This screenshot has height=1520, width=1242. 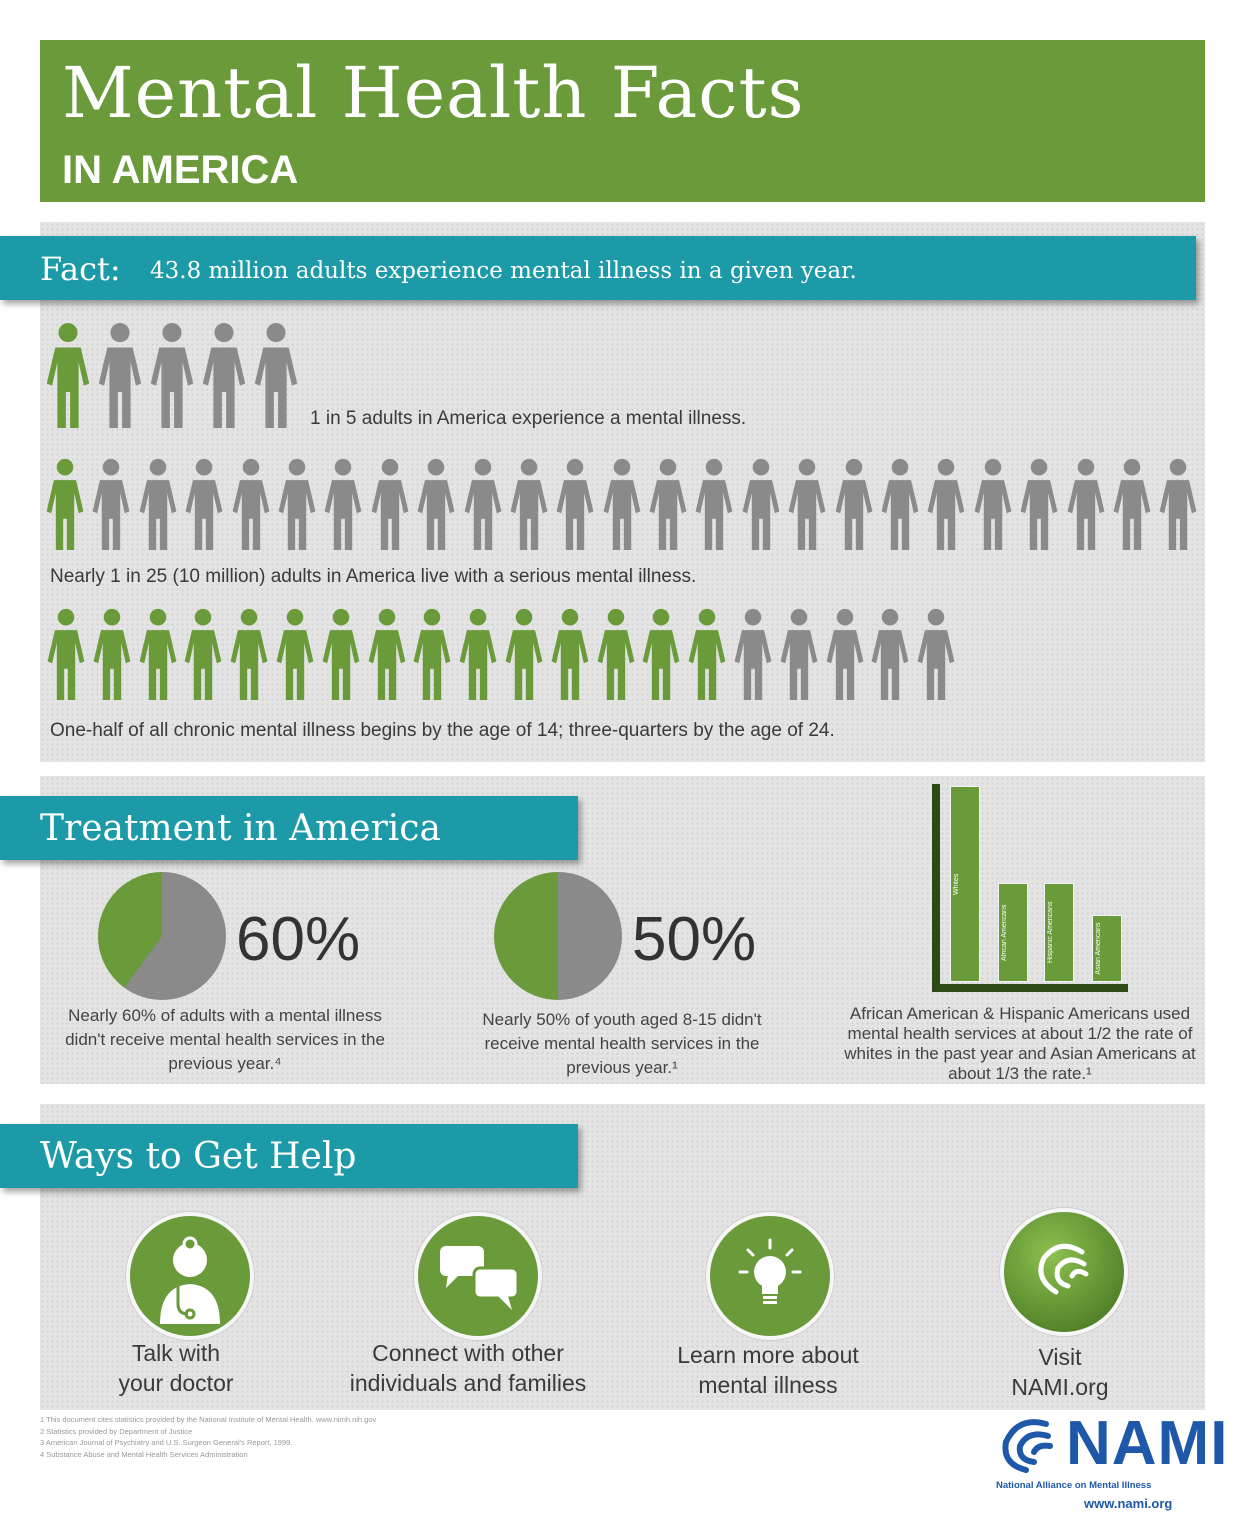 What do you see at coordinates (694, 939) in the screenshot?
I see `youth-percent: 50%` at bounding box center [694, 939].